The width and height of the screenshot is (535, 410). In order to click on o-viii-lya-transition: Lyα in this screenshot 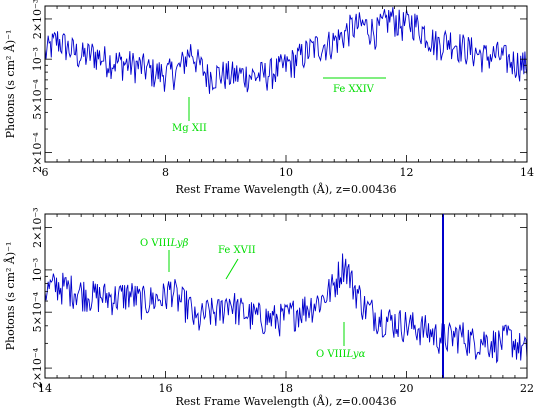, I will do `click(355, 354)`.